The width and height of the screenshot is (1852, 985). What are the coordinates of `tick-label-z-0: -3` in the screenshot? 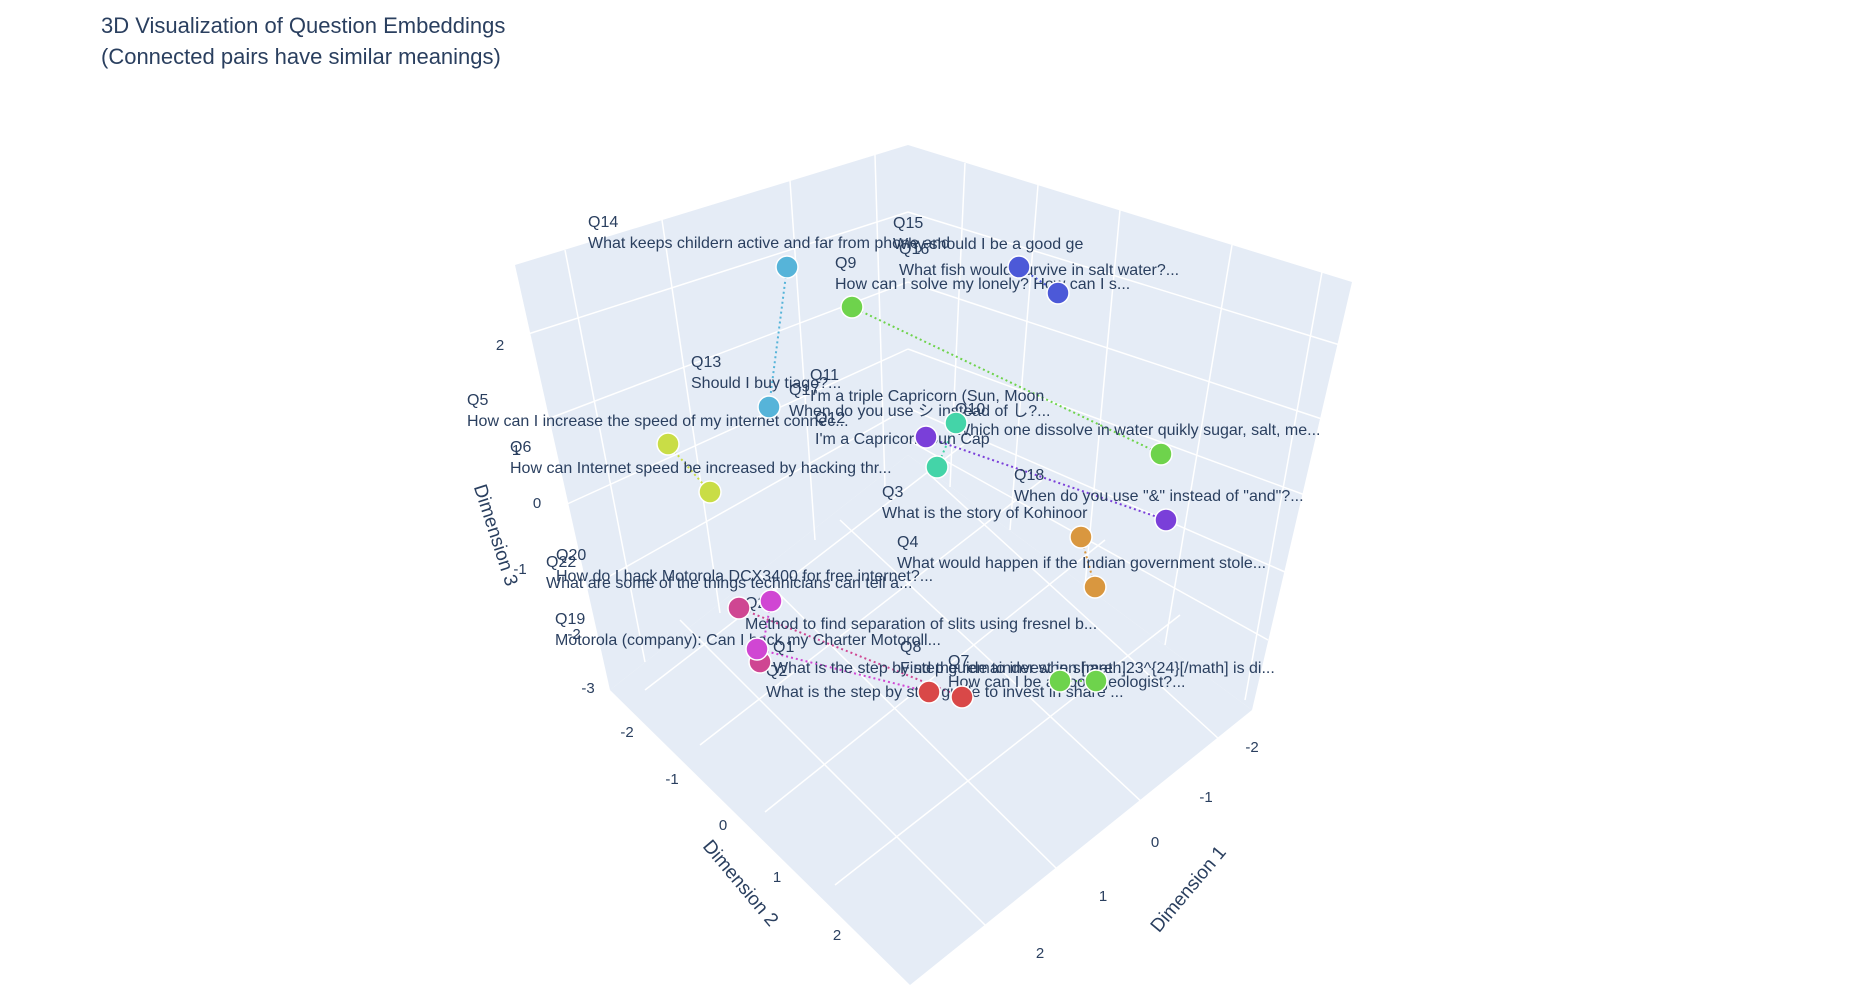 It's located at (587, 688).